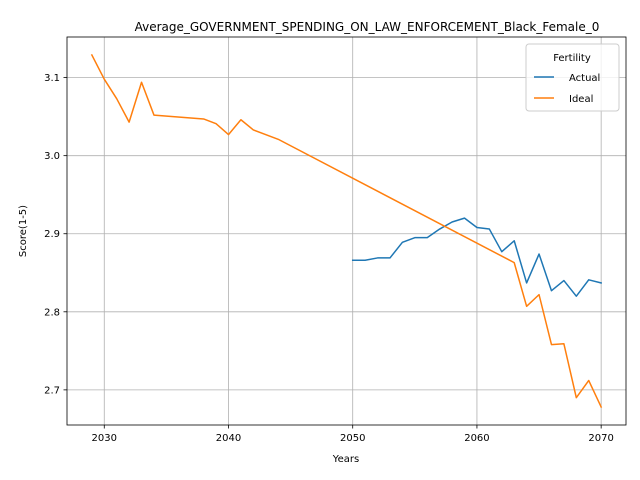 The width and height of the screenshot is (640, 480). What do you see at coordinates (600, 438) in the screenshot?
I see `x-tick-label: 2070` at bounding box center [600, 438].